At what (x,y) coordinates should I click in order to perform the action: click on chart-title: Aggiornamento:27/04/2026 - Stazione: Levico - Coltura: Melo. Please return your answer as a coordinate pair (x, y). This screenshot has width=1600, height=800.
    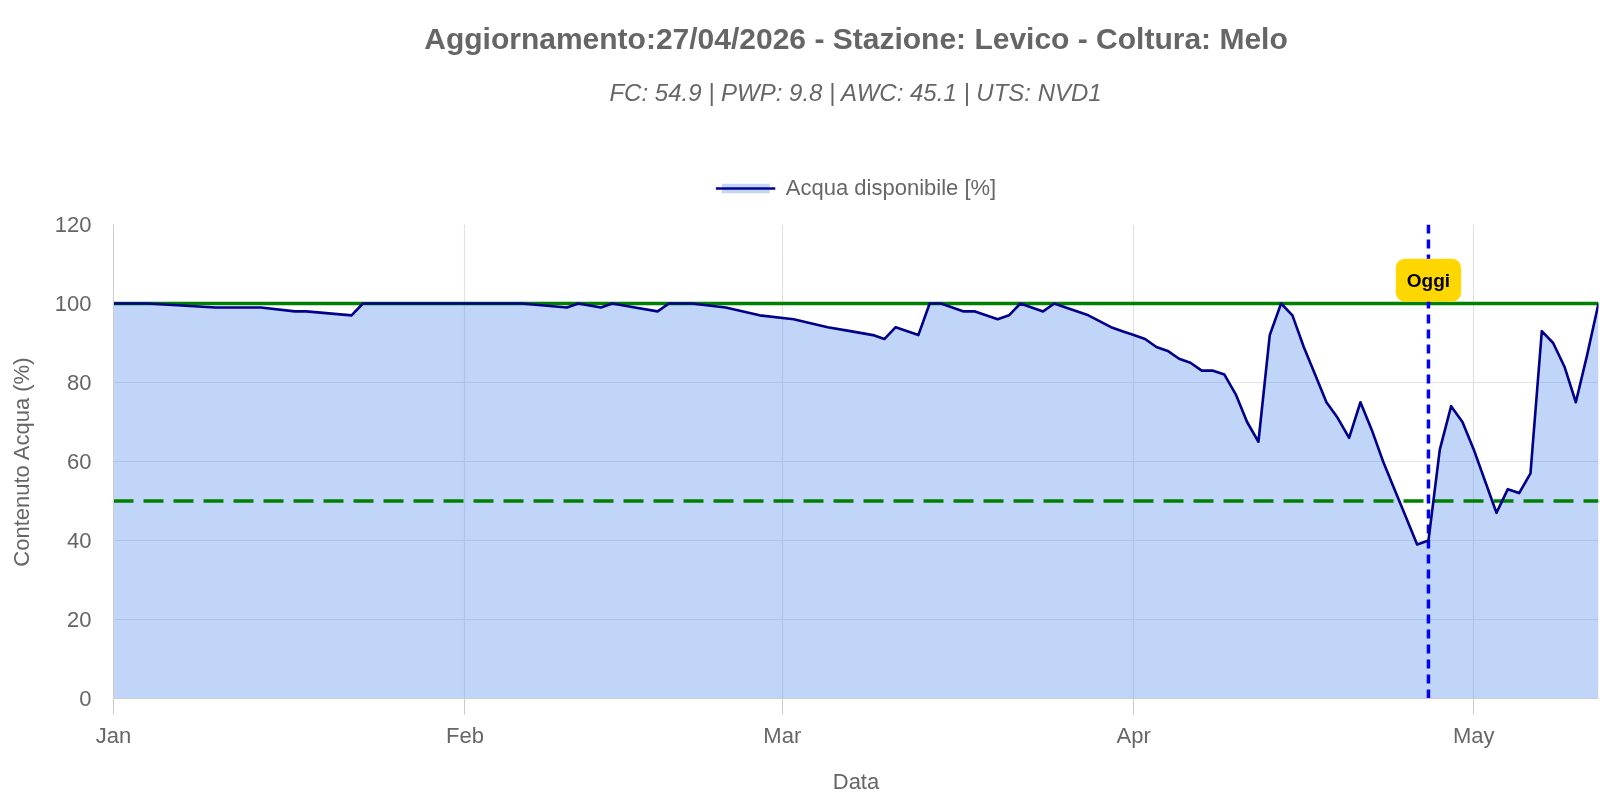
    Looking at the image, I should click on (856, 38).